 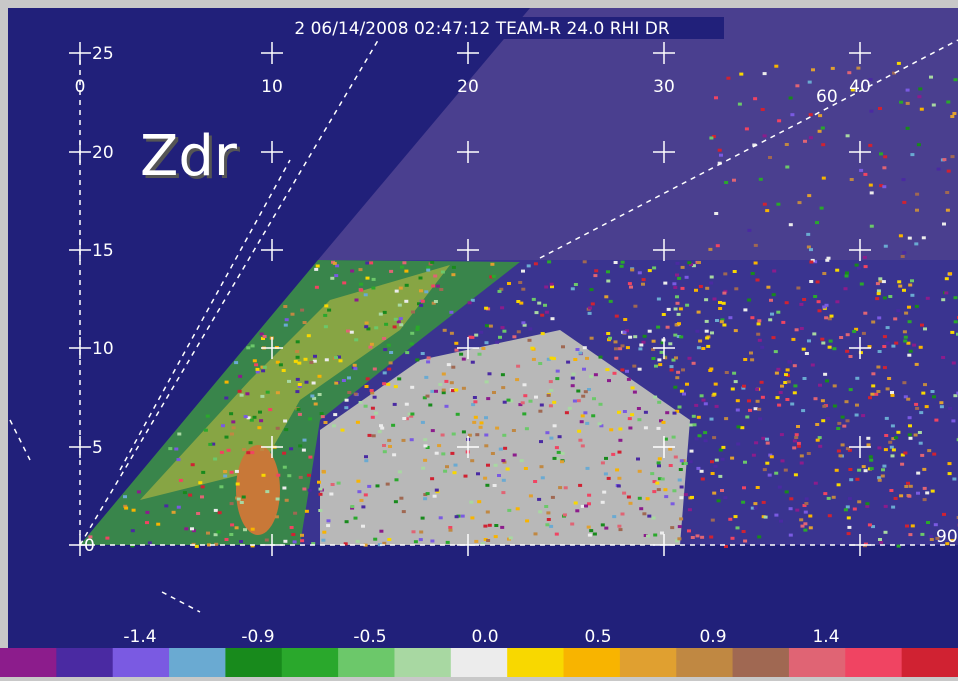 What do you see at coordinates (257, 637) in the screenshot?
I see `colorbar-label: -0.9` at bounding box center [257, 637].